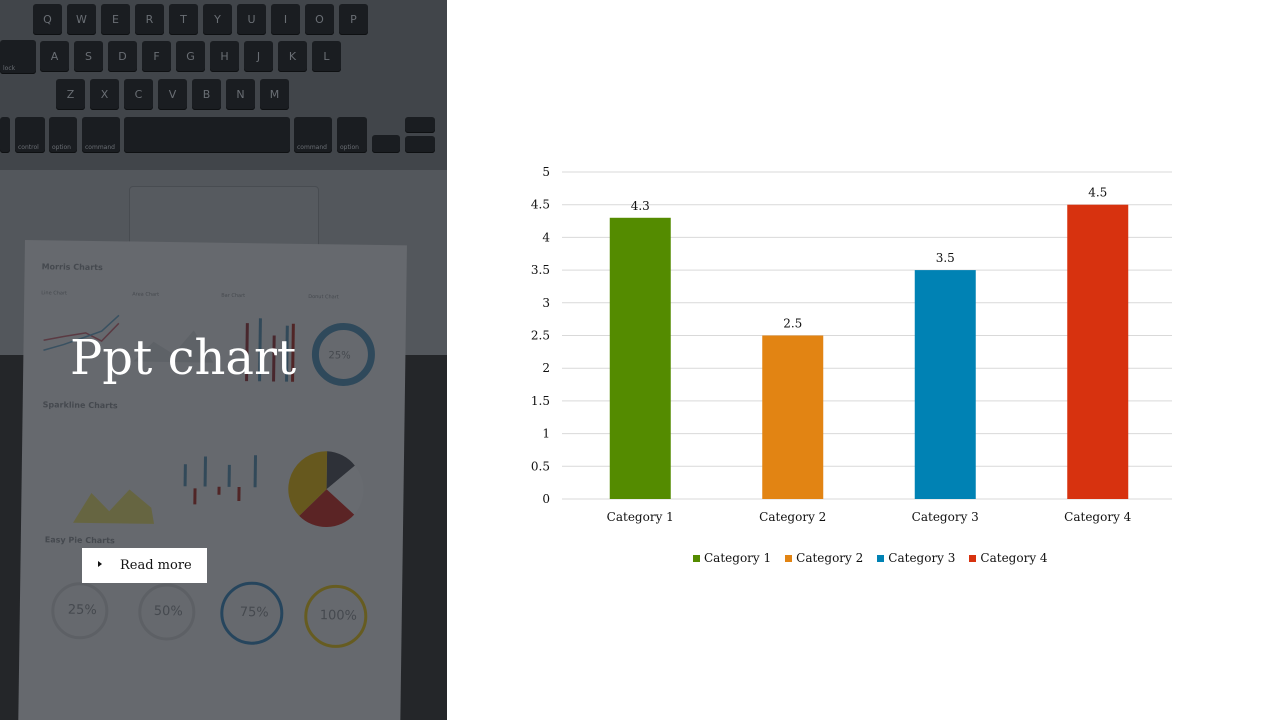 The image size is (1280, 720). I want to click on keyboard-key: D, so click(122, 56).